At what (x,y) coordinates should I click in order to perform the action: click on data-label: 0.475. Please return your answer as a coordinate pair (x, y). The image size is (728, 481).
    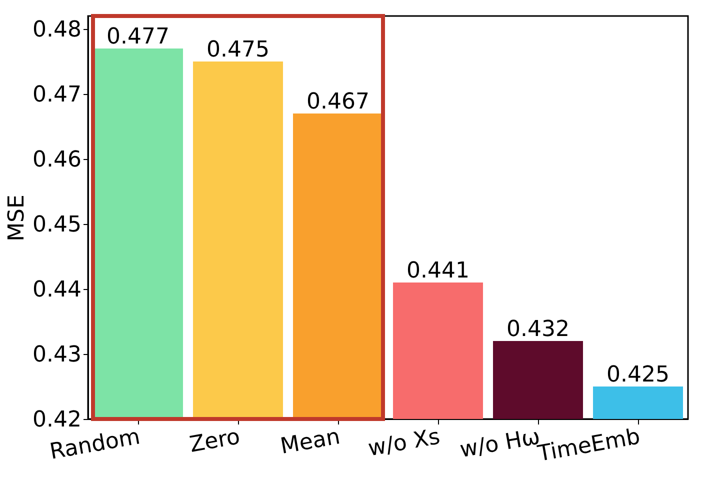
    Looking at the image, I should click on (238, 50).